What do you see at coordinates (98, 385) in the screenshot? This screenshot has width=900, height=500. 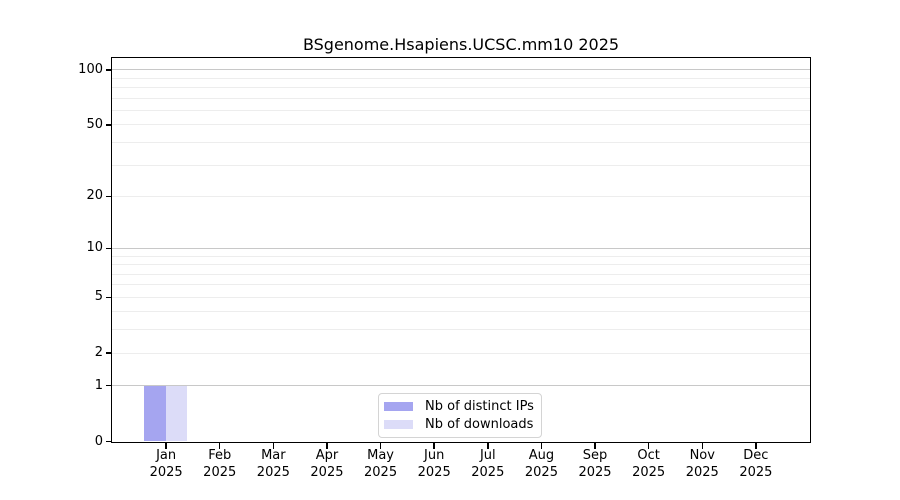 I see `y-tick-label: 1` at bounding box center [98, 385].